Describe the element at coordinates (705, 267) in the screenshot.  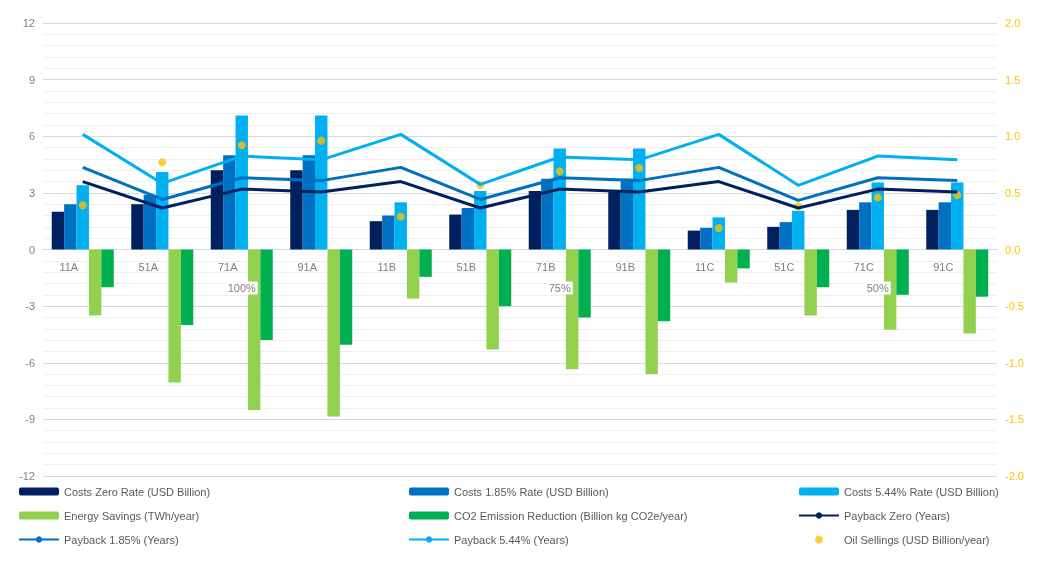
I see `x-tick-label: 11C` at that location.